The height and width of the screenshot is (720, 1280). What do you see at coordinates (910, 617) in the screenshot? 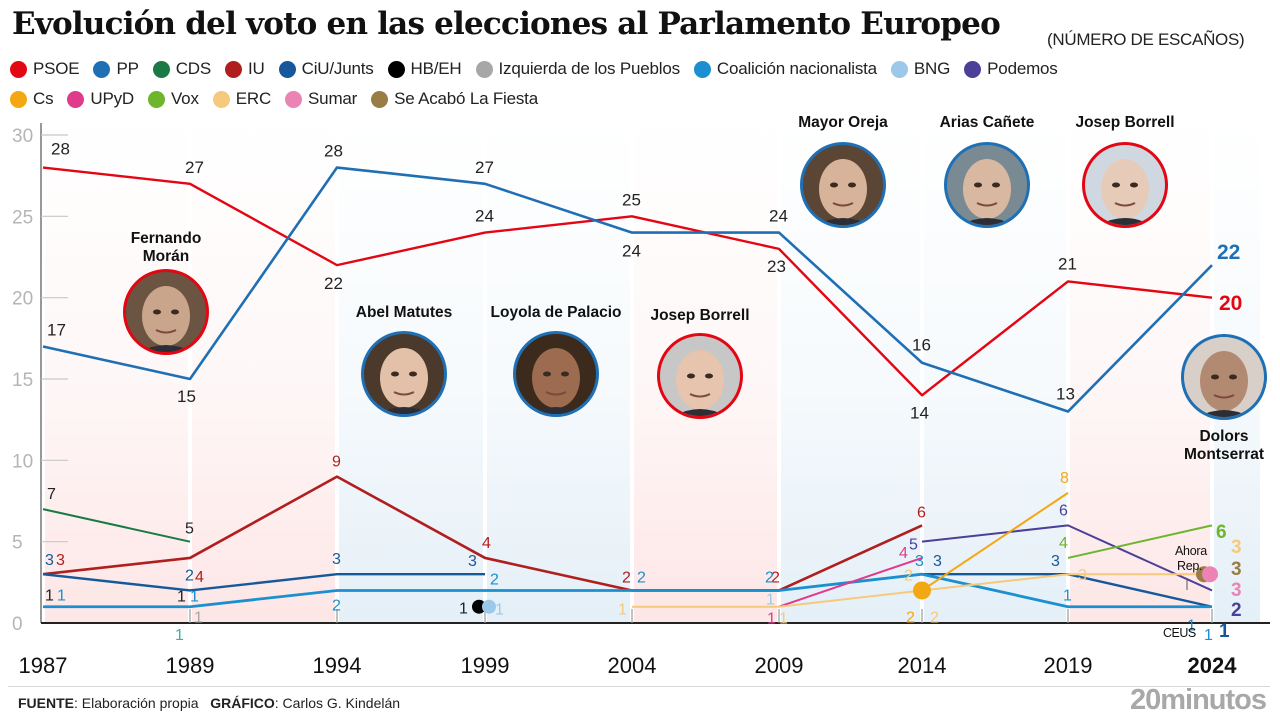
I see `value-label-cs-2014: 2` at bounding box center [910, 617].